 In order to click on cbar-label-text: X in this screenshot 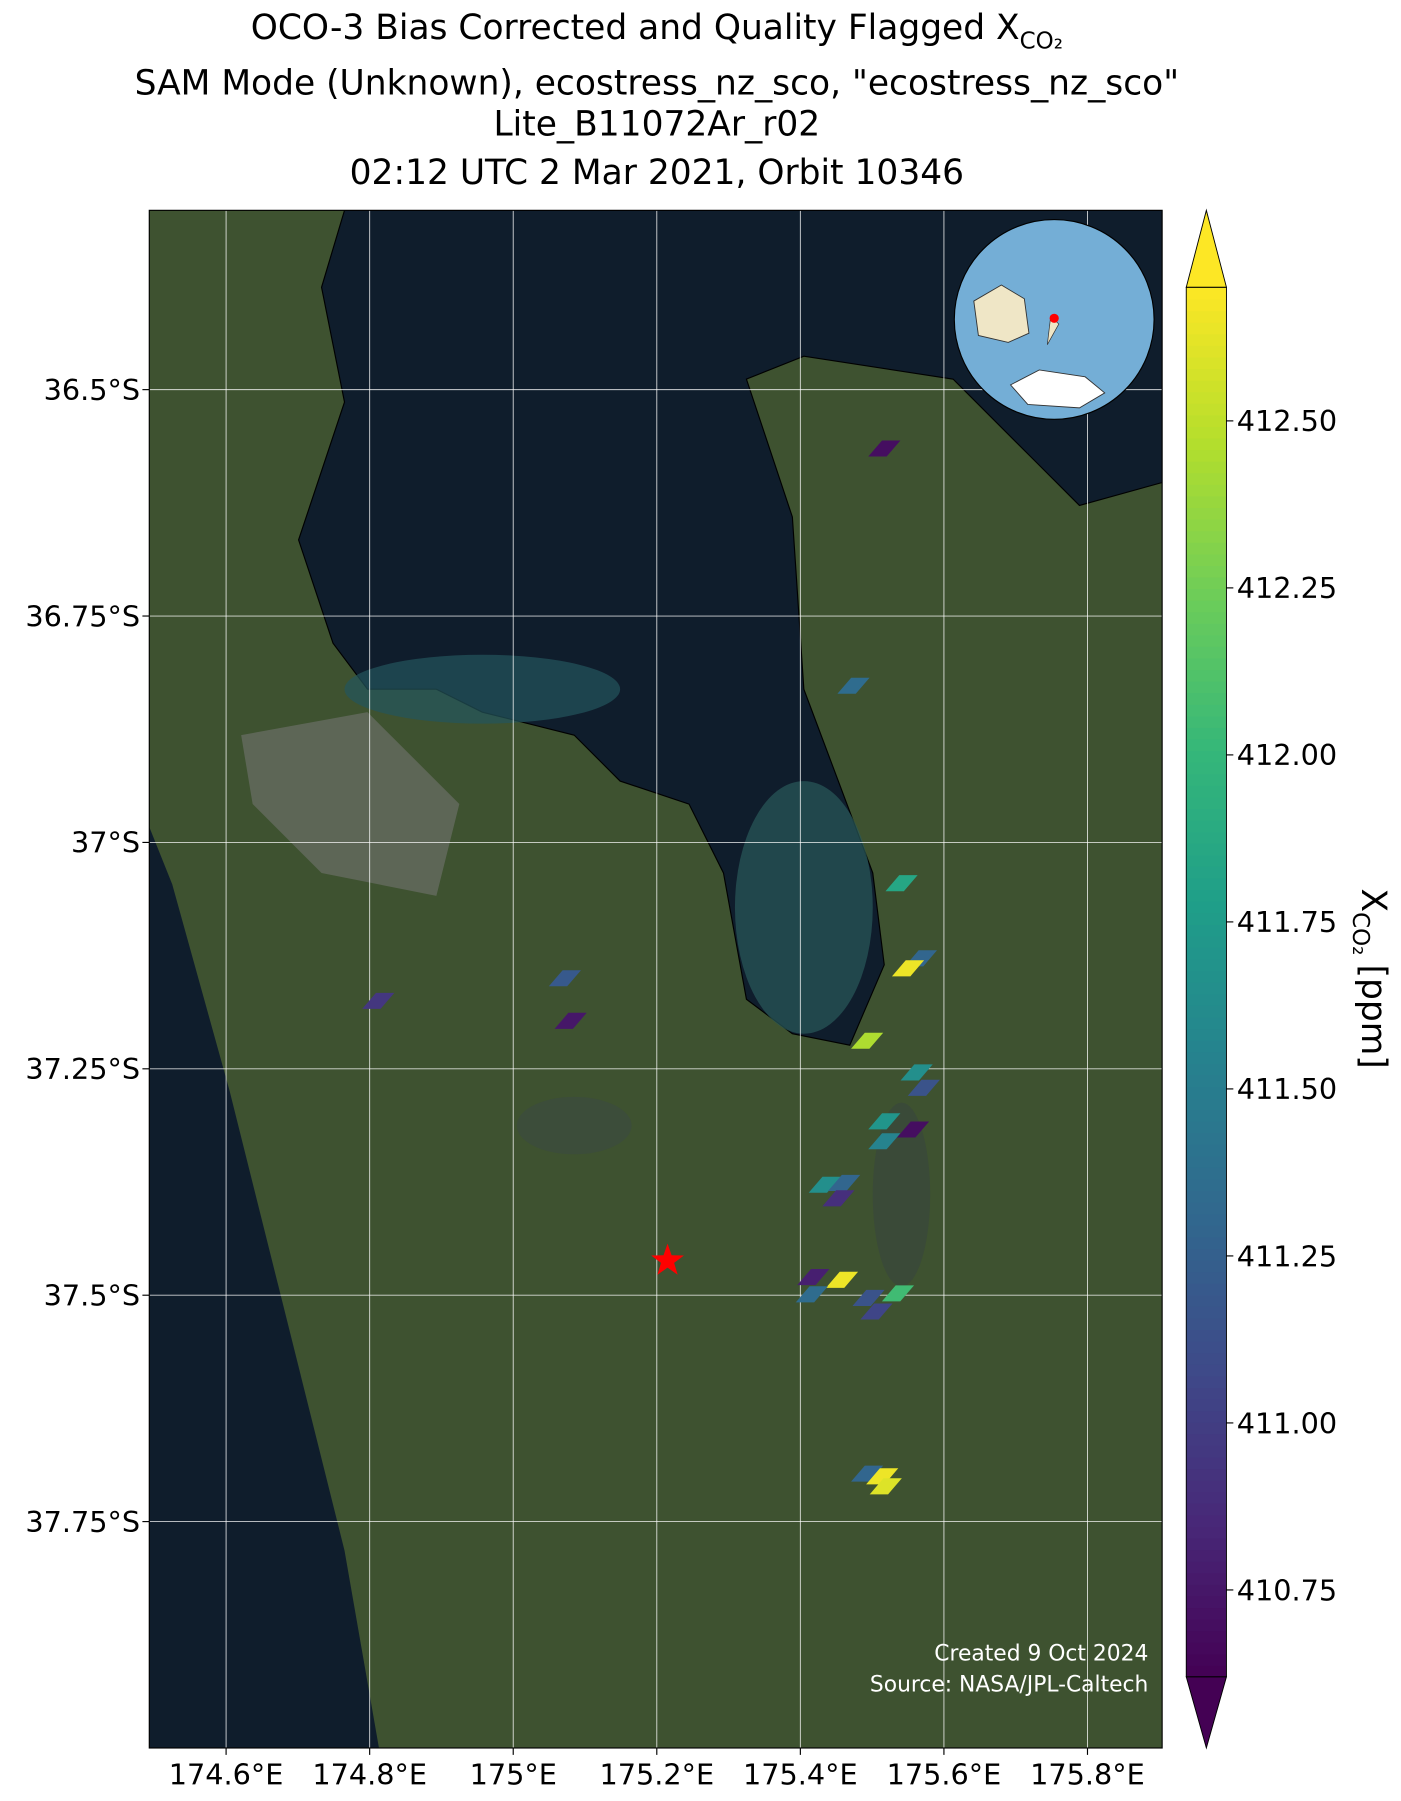, I will do `click(1373, 900)`.